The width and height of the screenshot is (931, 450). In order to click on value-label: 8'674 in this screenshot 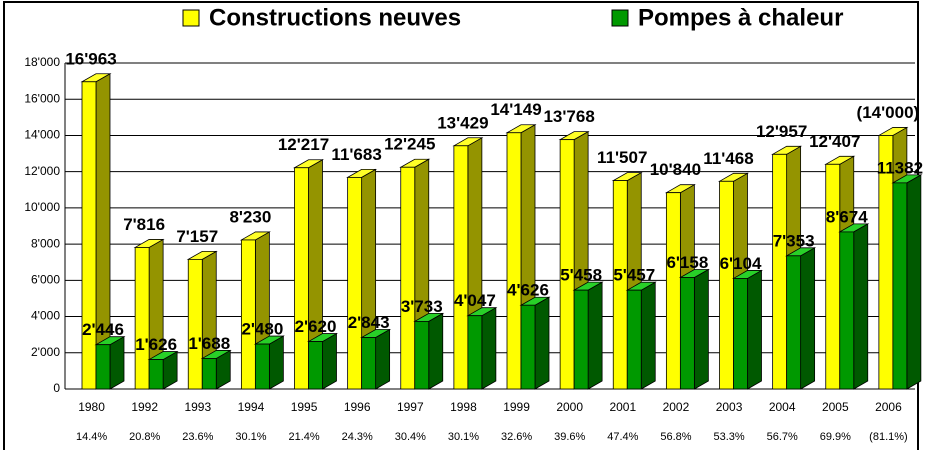, I will do `click(847, 216)`.